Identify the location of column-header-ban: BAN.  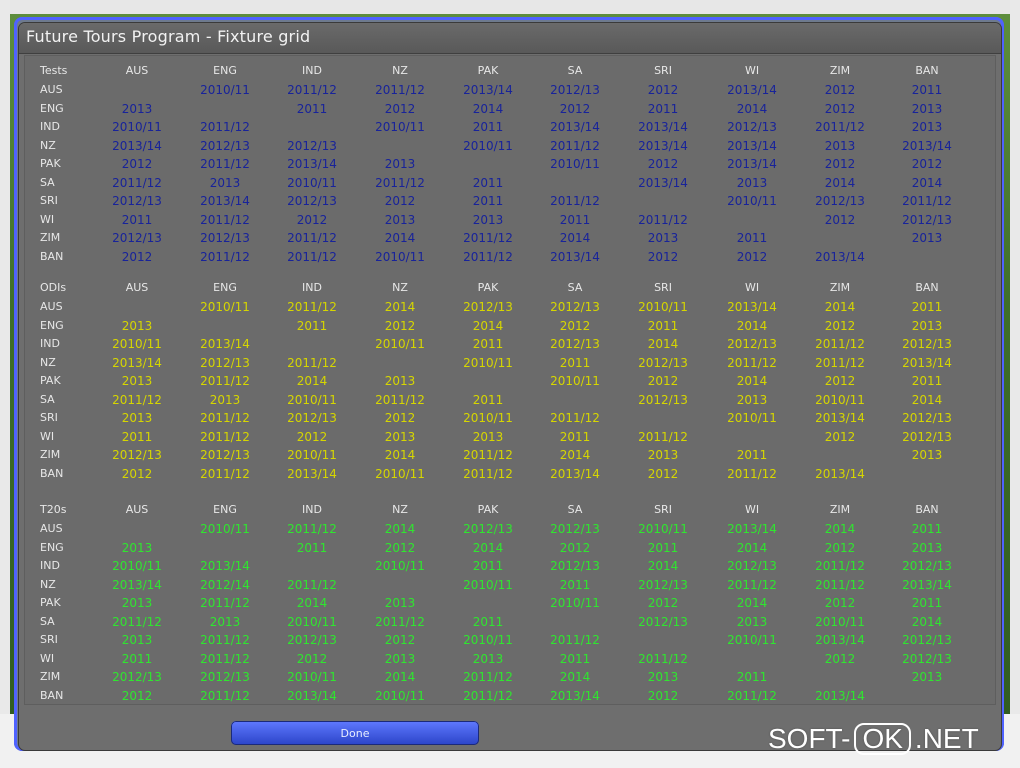
(927, 509).